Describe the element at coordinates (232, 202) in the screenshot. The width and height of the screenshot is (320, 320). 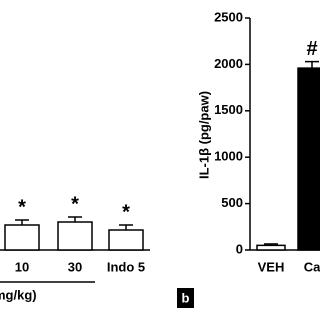
I see `y-tick-label: 500` at that location.